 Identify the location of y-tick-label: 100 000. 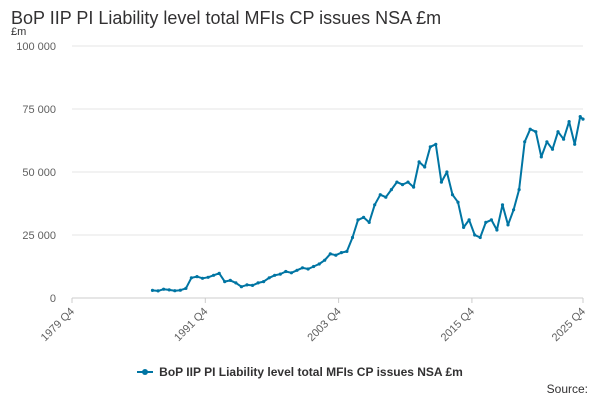
(36, 47).